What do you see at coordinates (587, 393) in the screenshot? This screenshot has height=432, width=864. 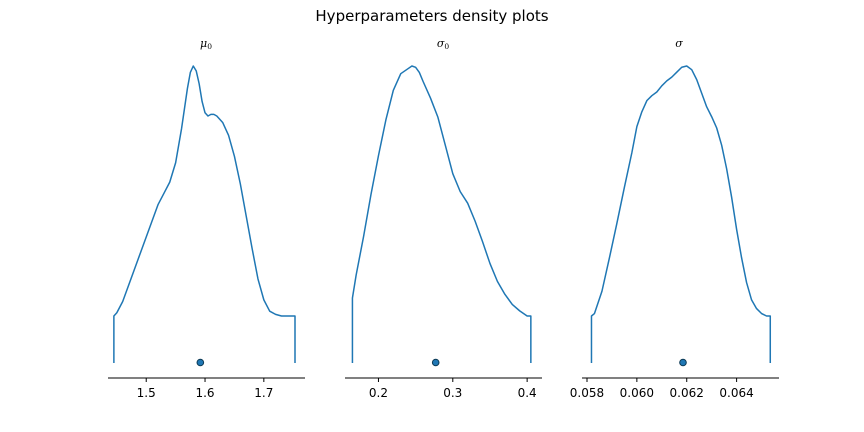 I see `x-tick-label: 0.058` at bounding box center [587, 393].